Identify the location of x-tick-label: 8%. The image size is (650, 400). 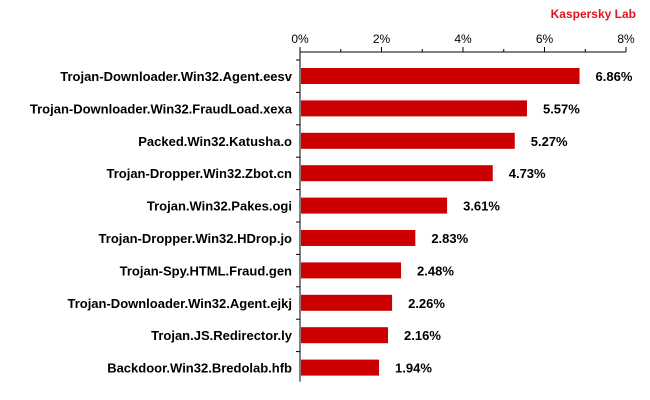
(626, 39).